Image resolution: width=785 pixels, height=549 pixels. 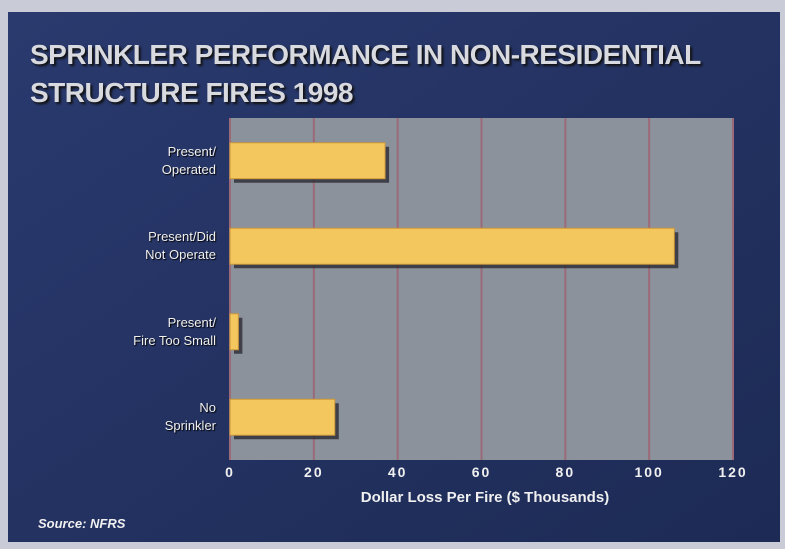 I want to click on source: Source: NFRS, so click(x=82, y=523).